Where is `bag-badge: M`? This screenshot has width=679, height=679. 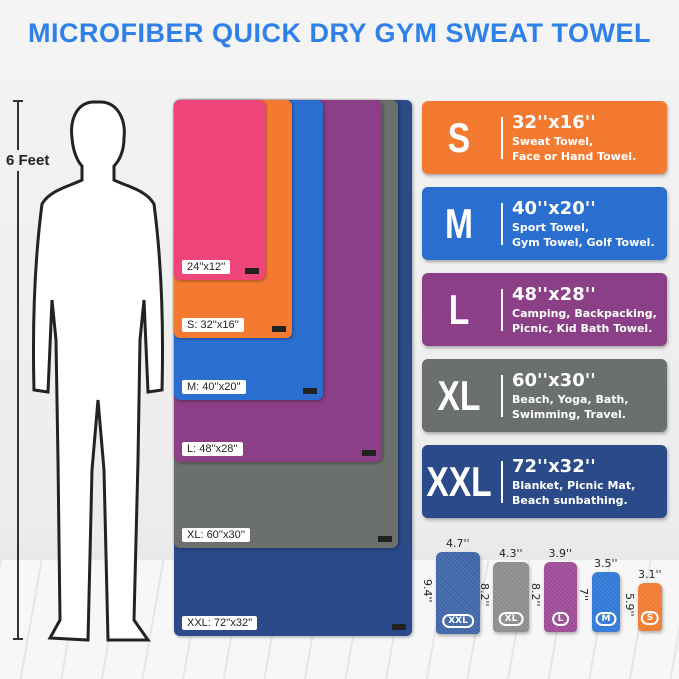
bag-badge: M is located at coordinates (606, 619).